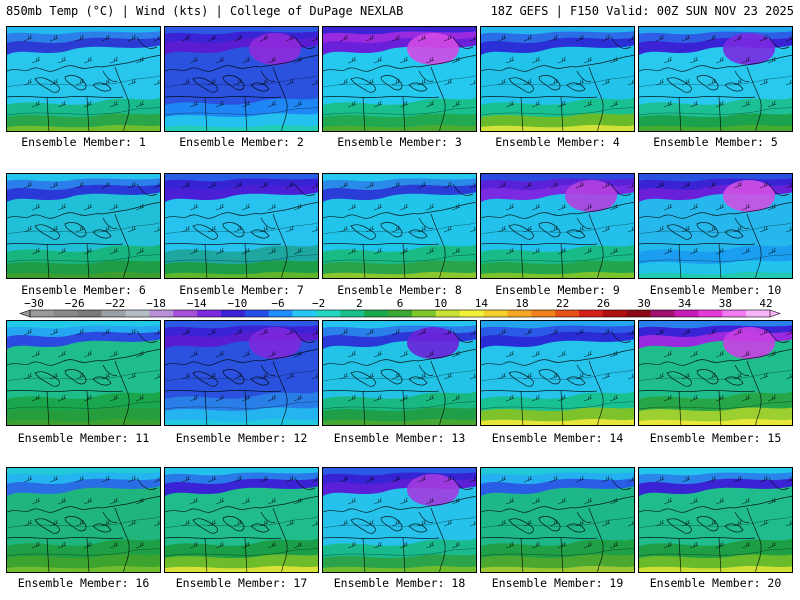 The width and height of the screenshot is (800, 600). Describe the element at coordinates (83, 472) in the screenshot. I see `cold-temperature-band` at that location.